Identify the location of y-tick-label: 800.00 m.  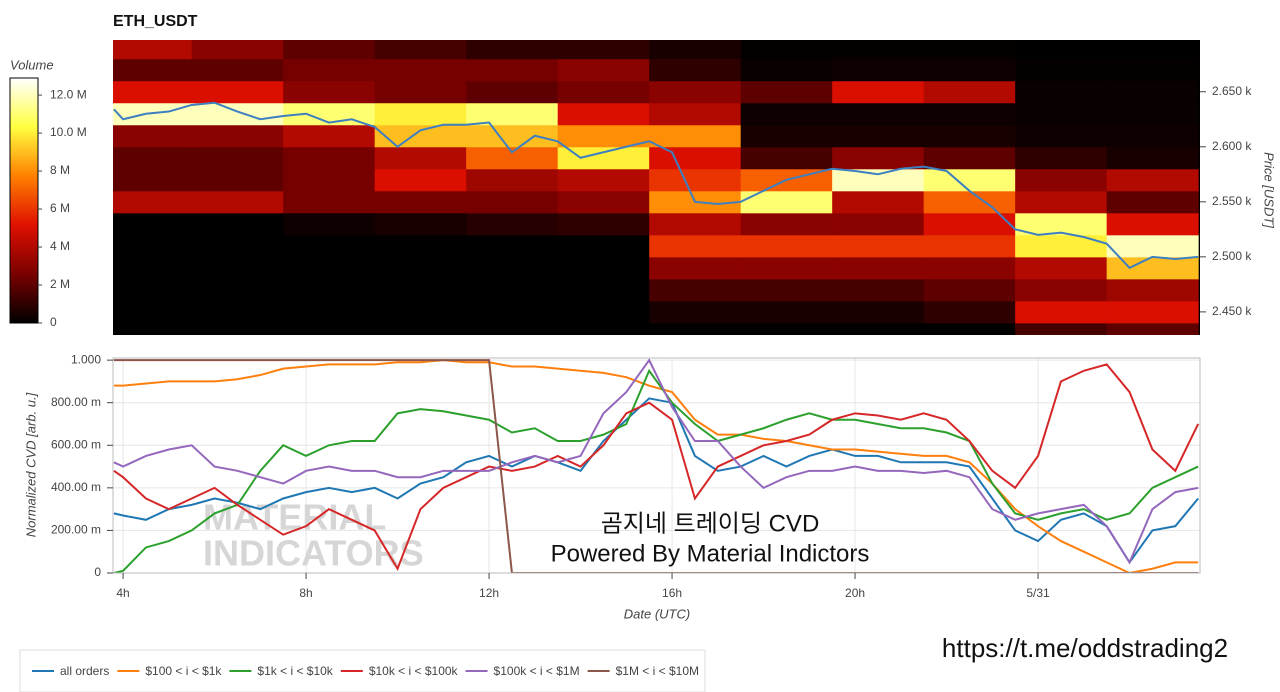
(76, 402).